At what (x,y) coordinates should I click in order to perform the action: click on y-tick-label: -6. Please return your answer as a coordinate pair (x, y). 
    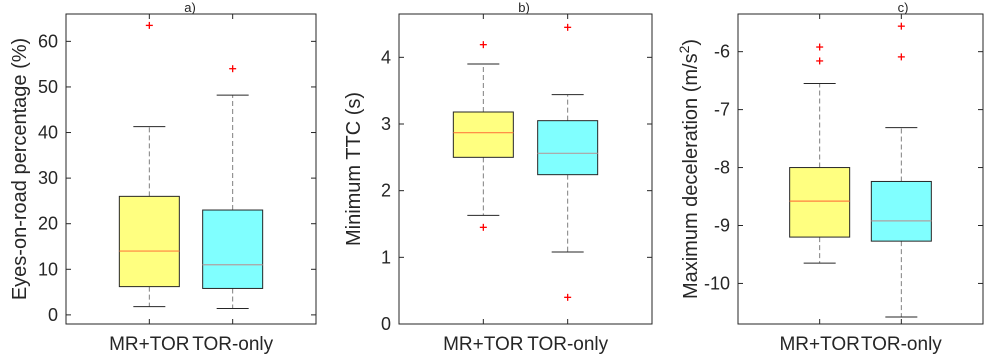
    Looking at the image, I should click on (722, 52).